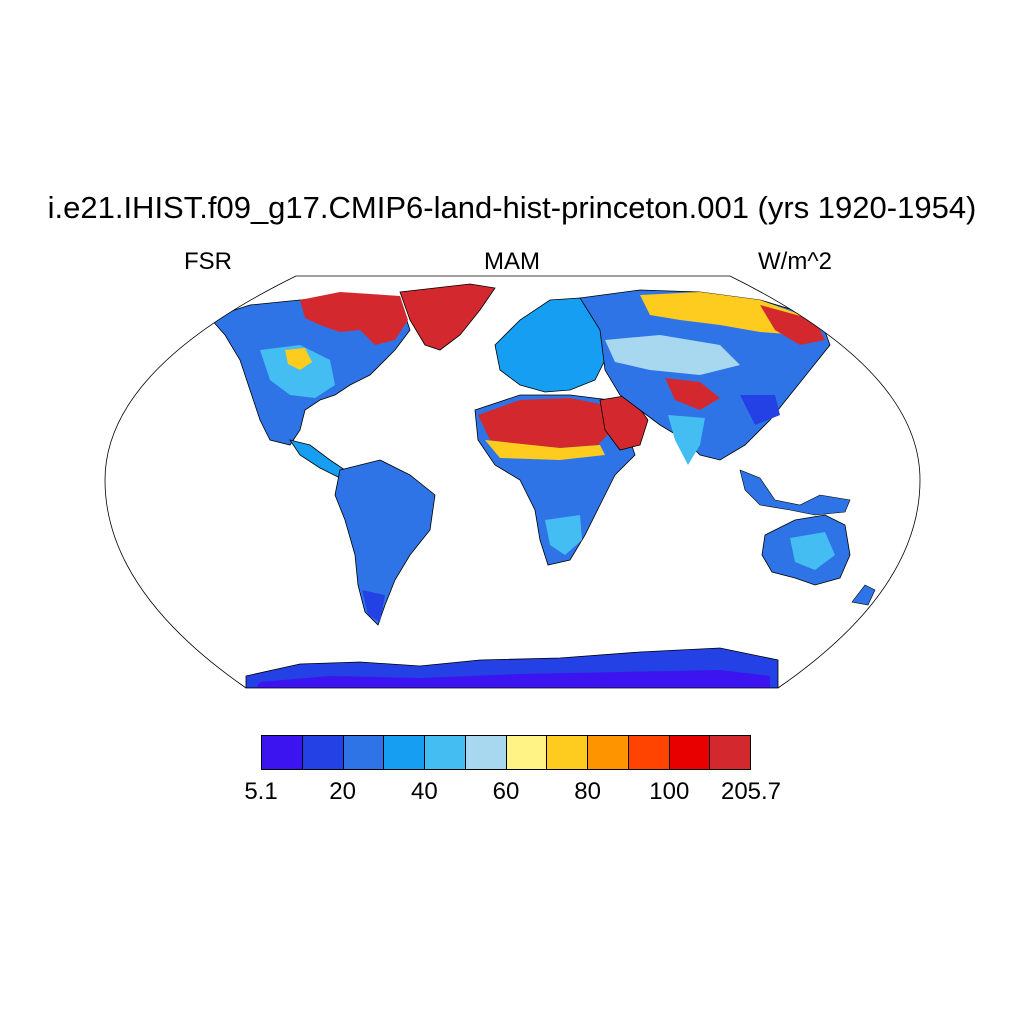 The width and height of the screenshot is (1024, 1024). I want to click on central-asia-light, so click(672, 355).